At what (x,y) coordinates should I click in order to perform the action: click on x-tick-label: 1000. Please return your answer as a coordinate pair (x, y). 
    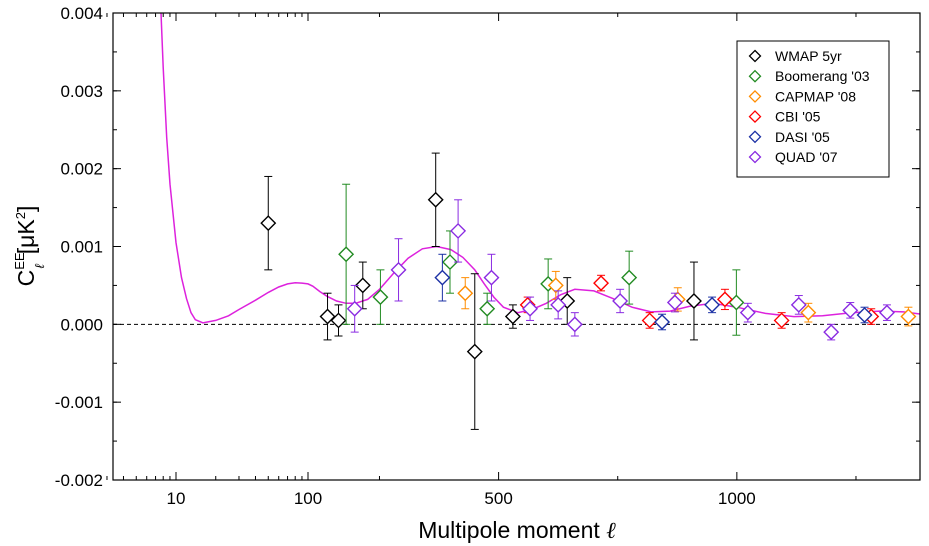
    Looking at the image, I should click on (737, 498).